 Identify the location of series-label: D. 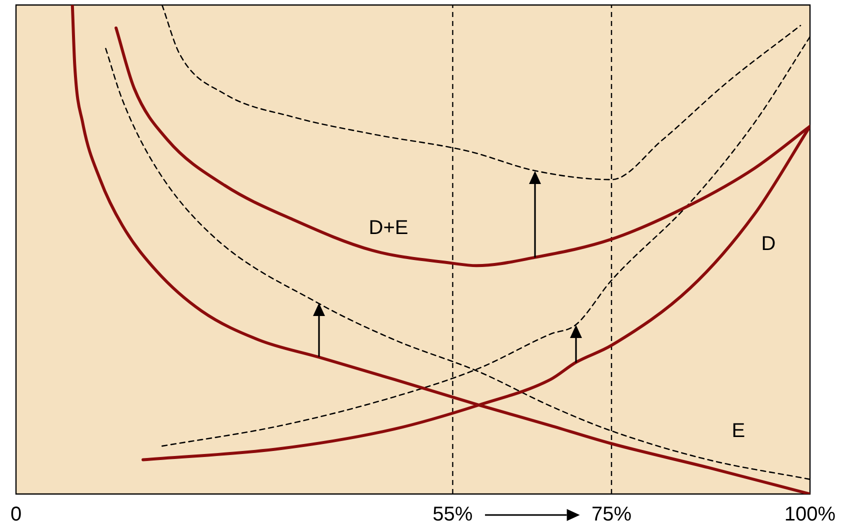
(768, 243).